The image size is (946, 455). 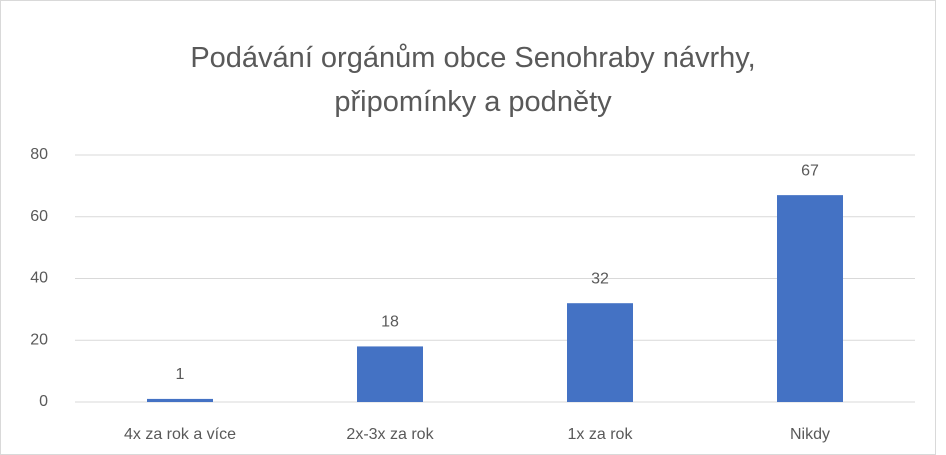 I want to click on y-tick-label: 80, so click(x=39, y=154).